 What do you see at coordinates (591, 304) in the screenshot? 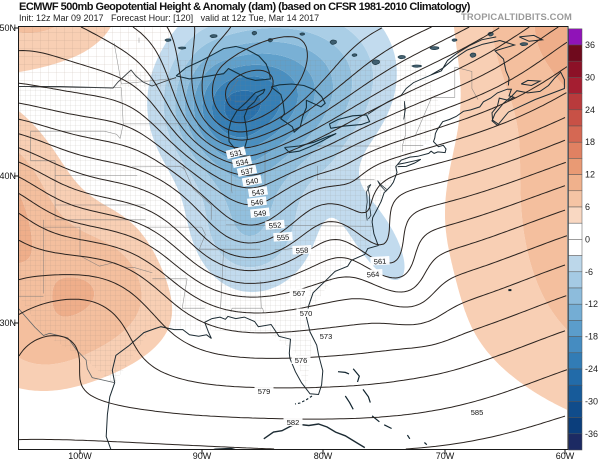
I see `svg-text: -12` at bounding box center [591, 304].